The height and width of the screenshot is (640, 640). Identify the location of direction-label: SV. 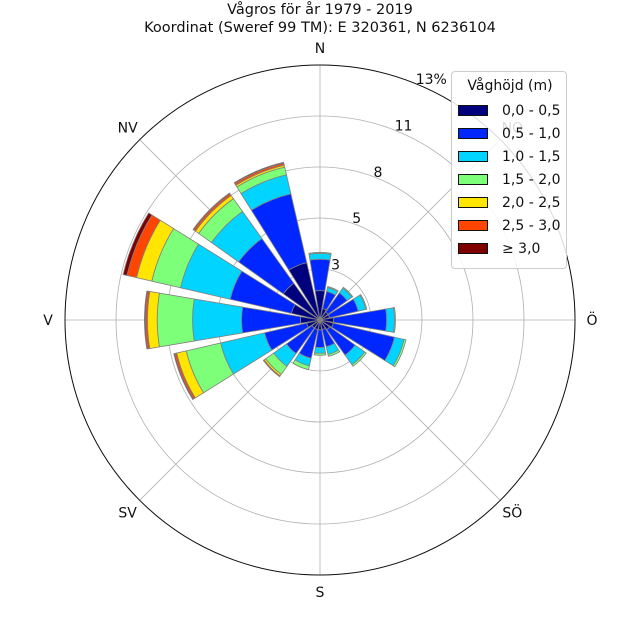
(127, 513).